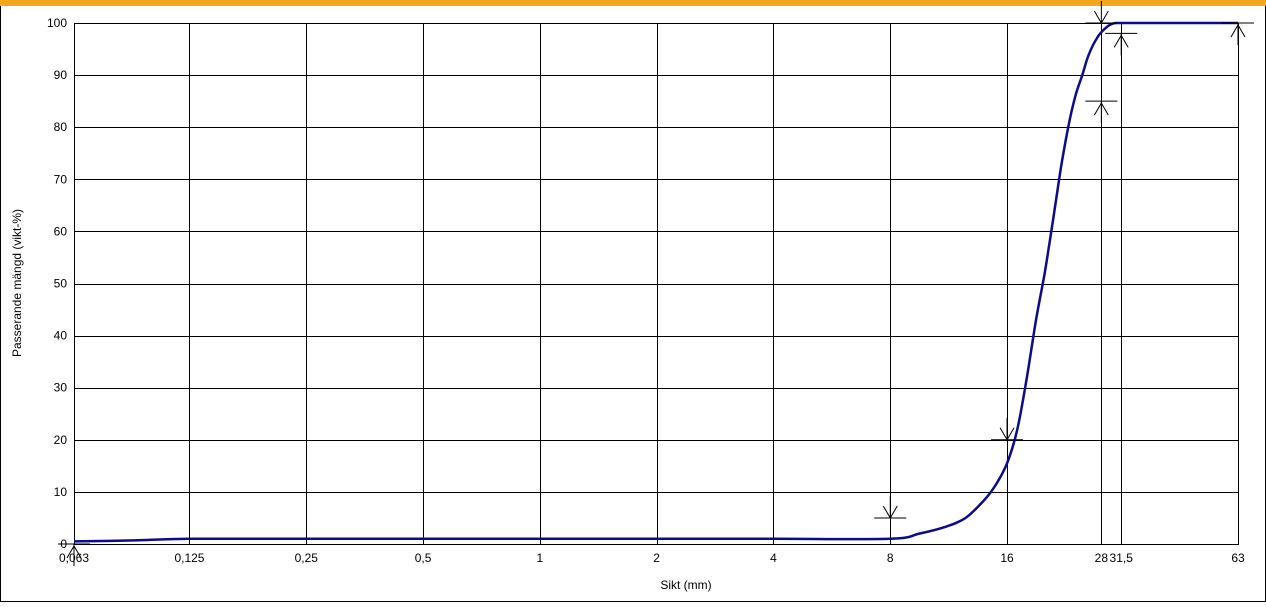  Describe the element at coordinates (61, 127) in the screenshot. I see `y-tick-label-80: 80` at that location.